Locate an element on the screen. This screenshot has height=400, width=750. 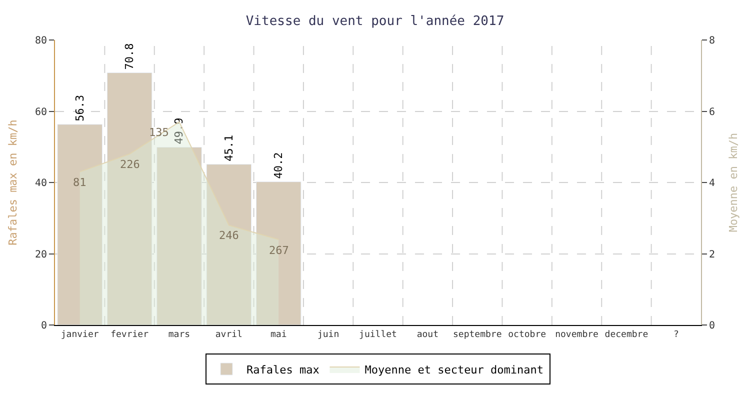
y-tick-label: 0 is located at coordinates (43, 326).